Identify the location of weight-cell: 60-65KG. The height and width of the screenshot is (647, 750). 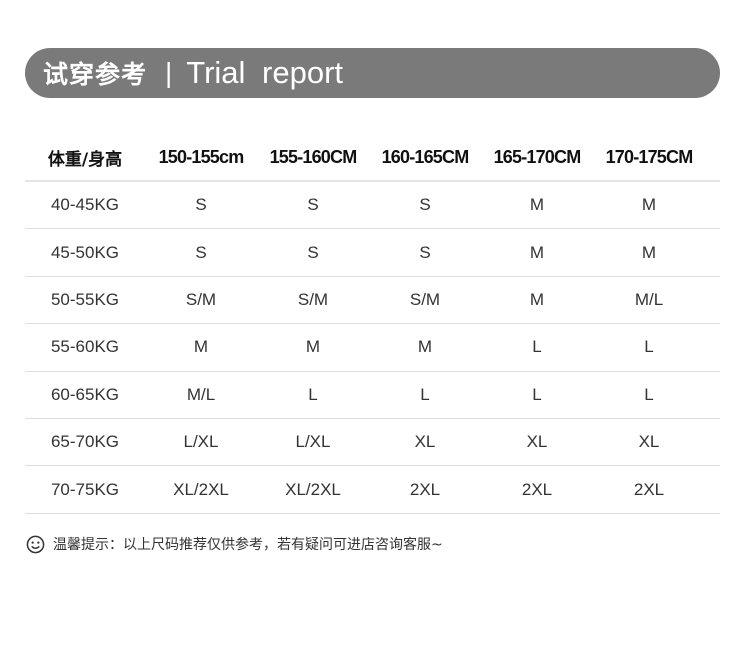
(85, 394).